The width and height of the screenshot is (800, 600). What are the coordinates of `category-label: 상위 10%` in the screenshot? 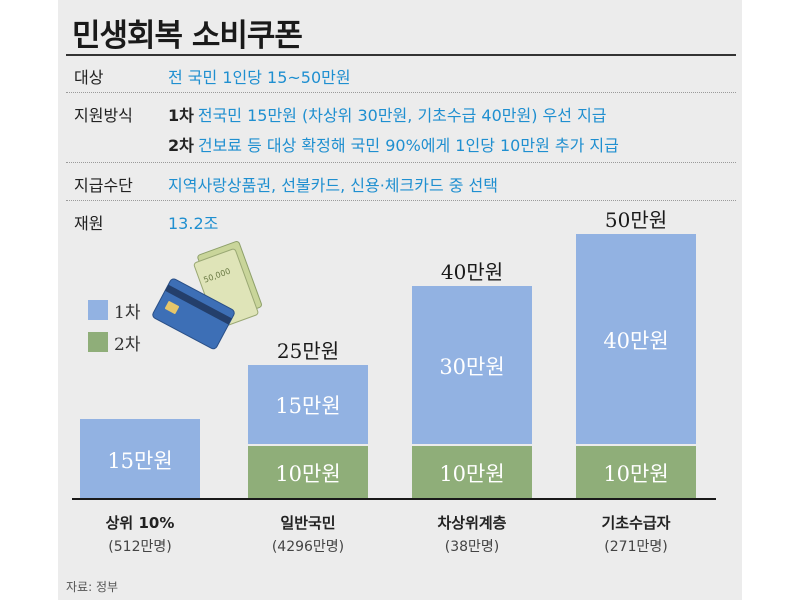 It's located at (140, 523).